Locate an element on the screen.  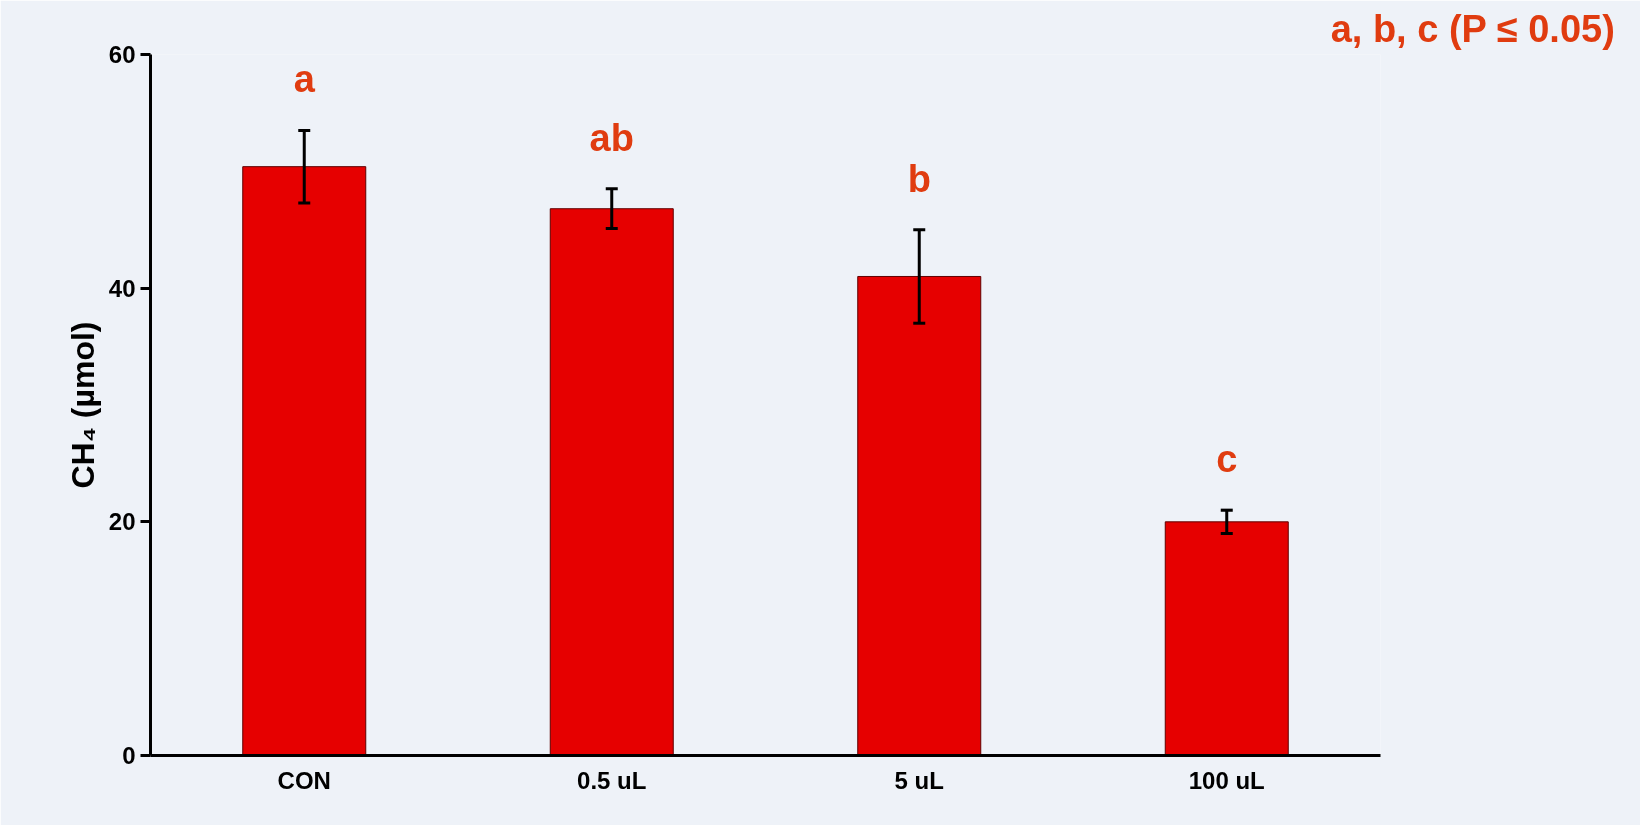
y-axis-title: CH₄ (µmol) is located at coordinates (82, 405).